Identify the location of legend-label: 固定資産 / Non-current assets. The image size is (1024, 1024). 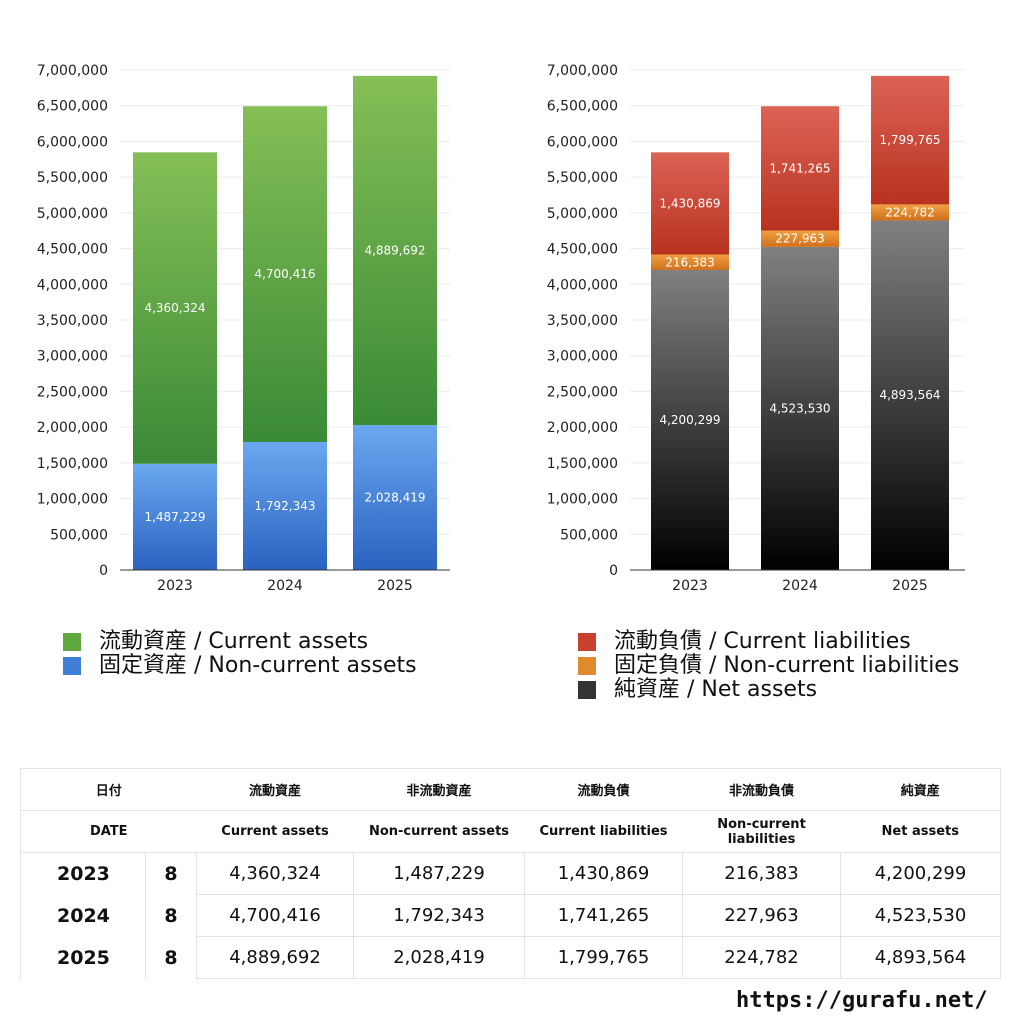
(258, 665).